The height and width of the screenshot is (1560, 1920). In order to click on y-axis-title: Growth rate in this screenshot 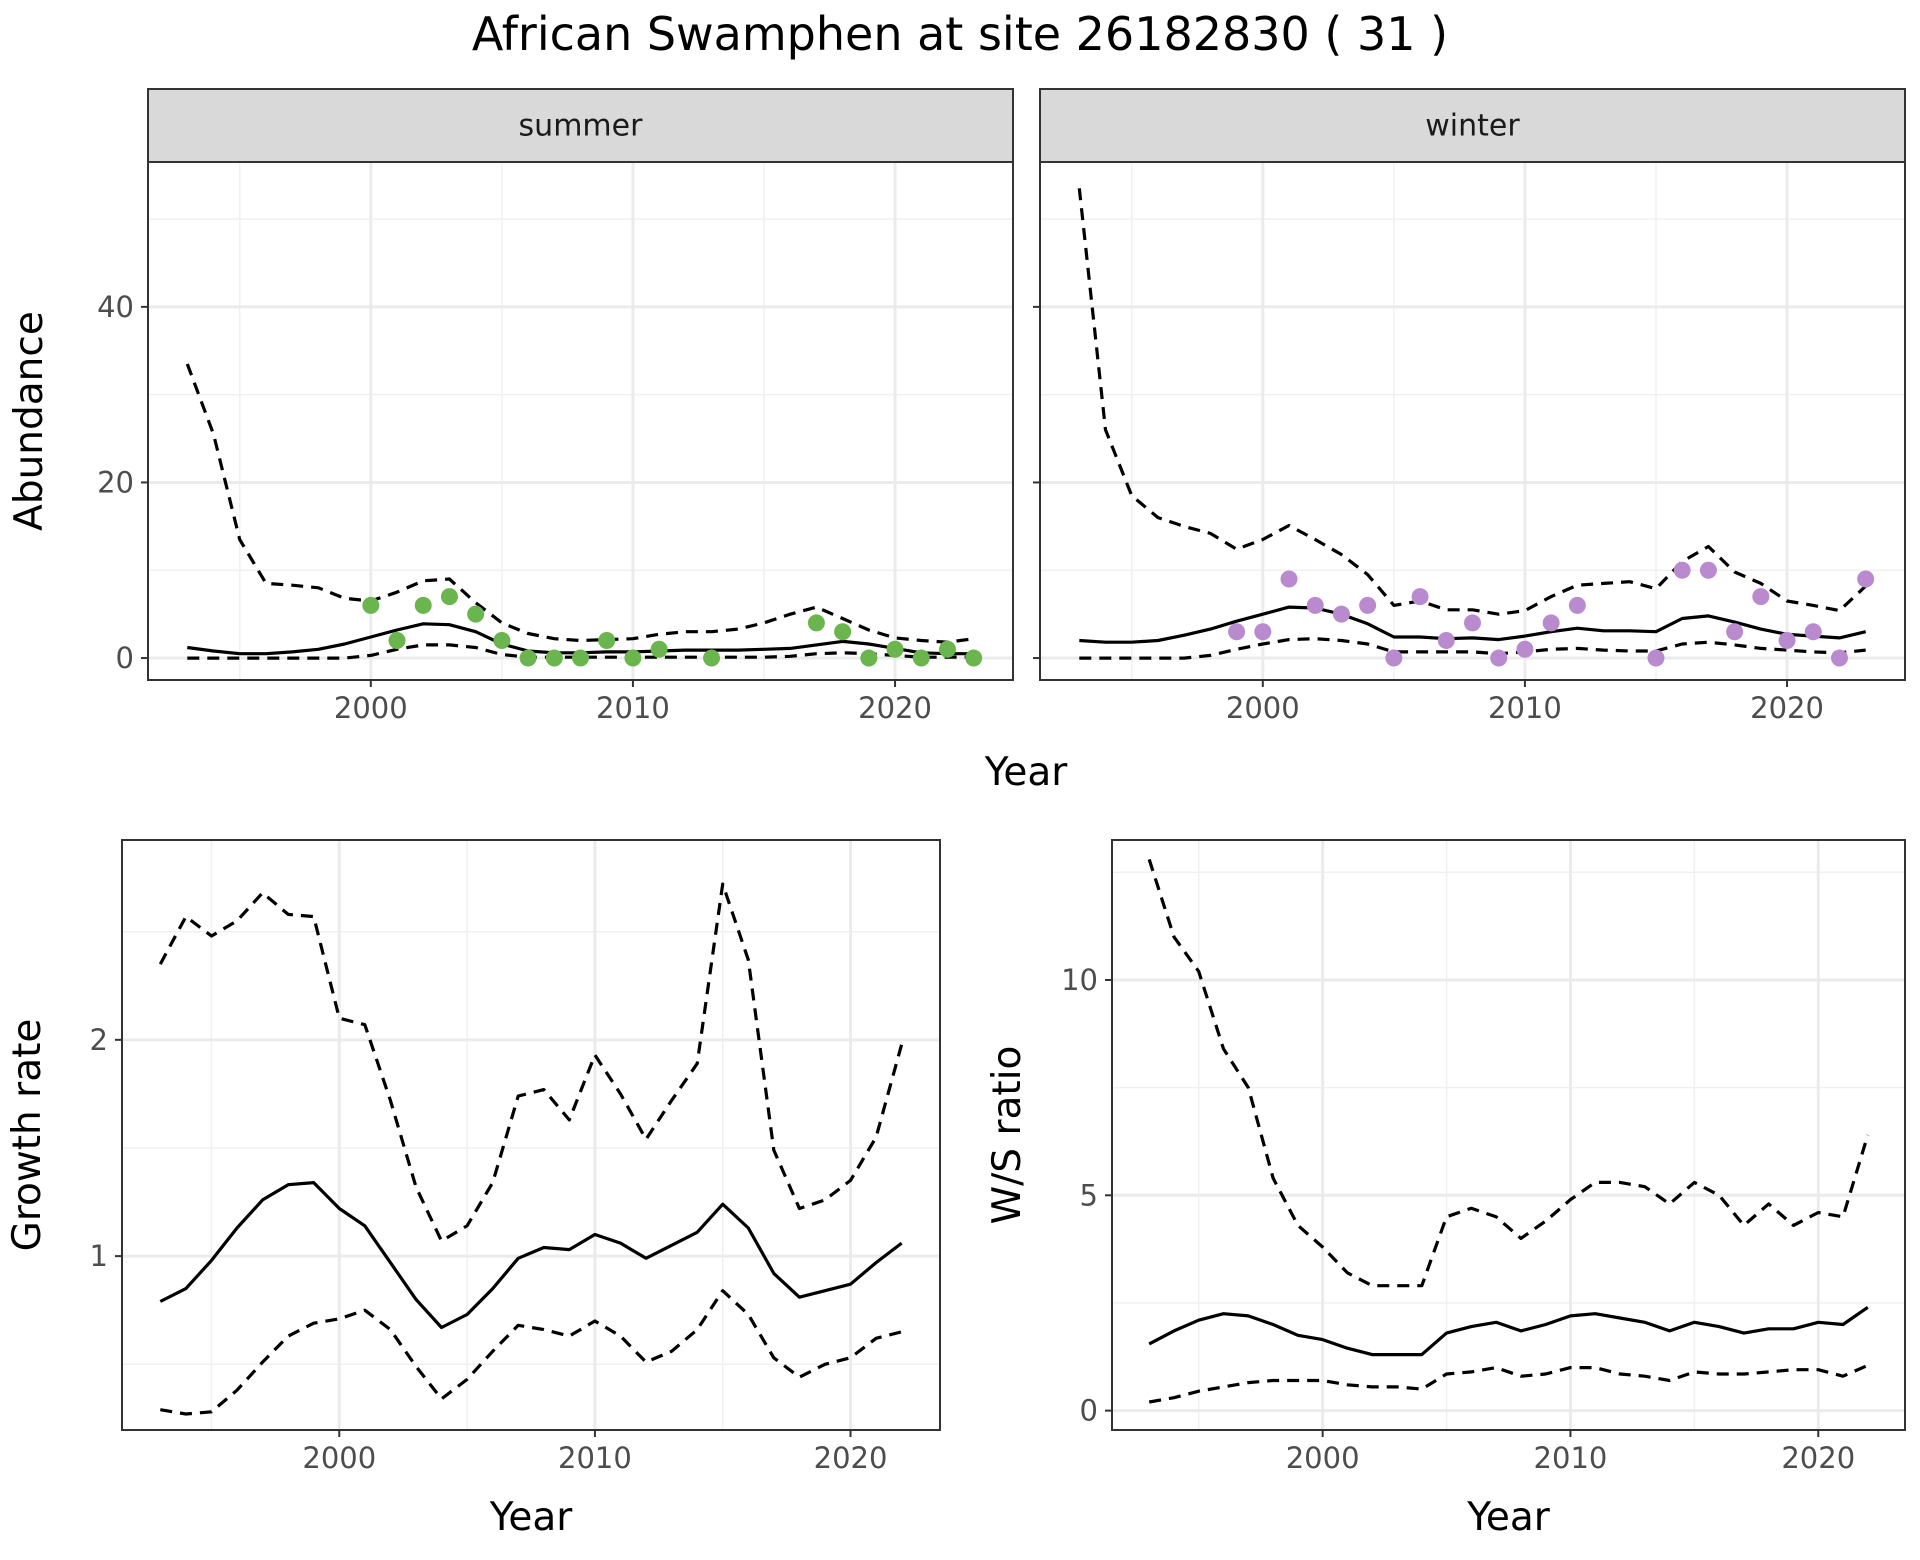, I will do `click(27, 1135)`.